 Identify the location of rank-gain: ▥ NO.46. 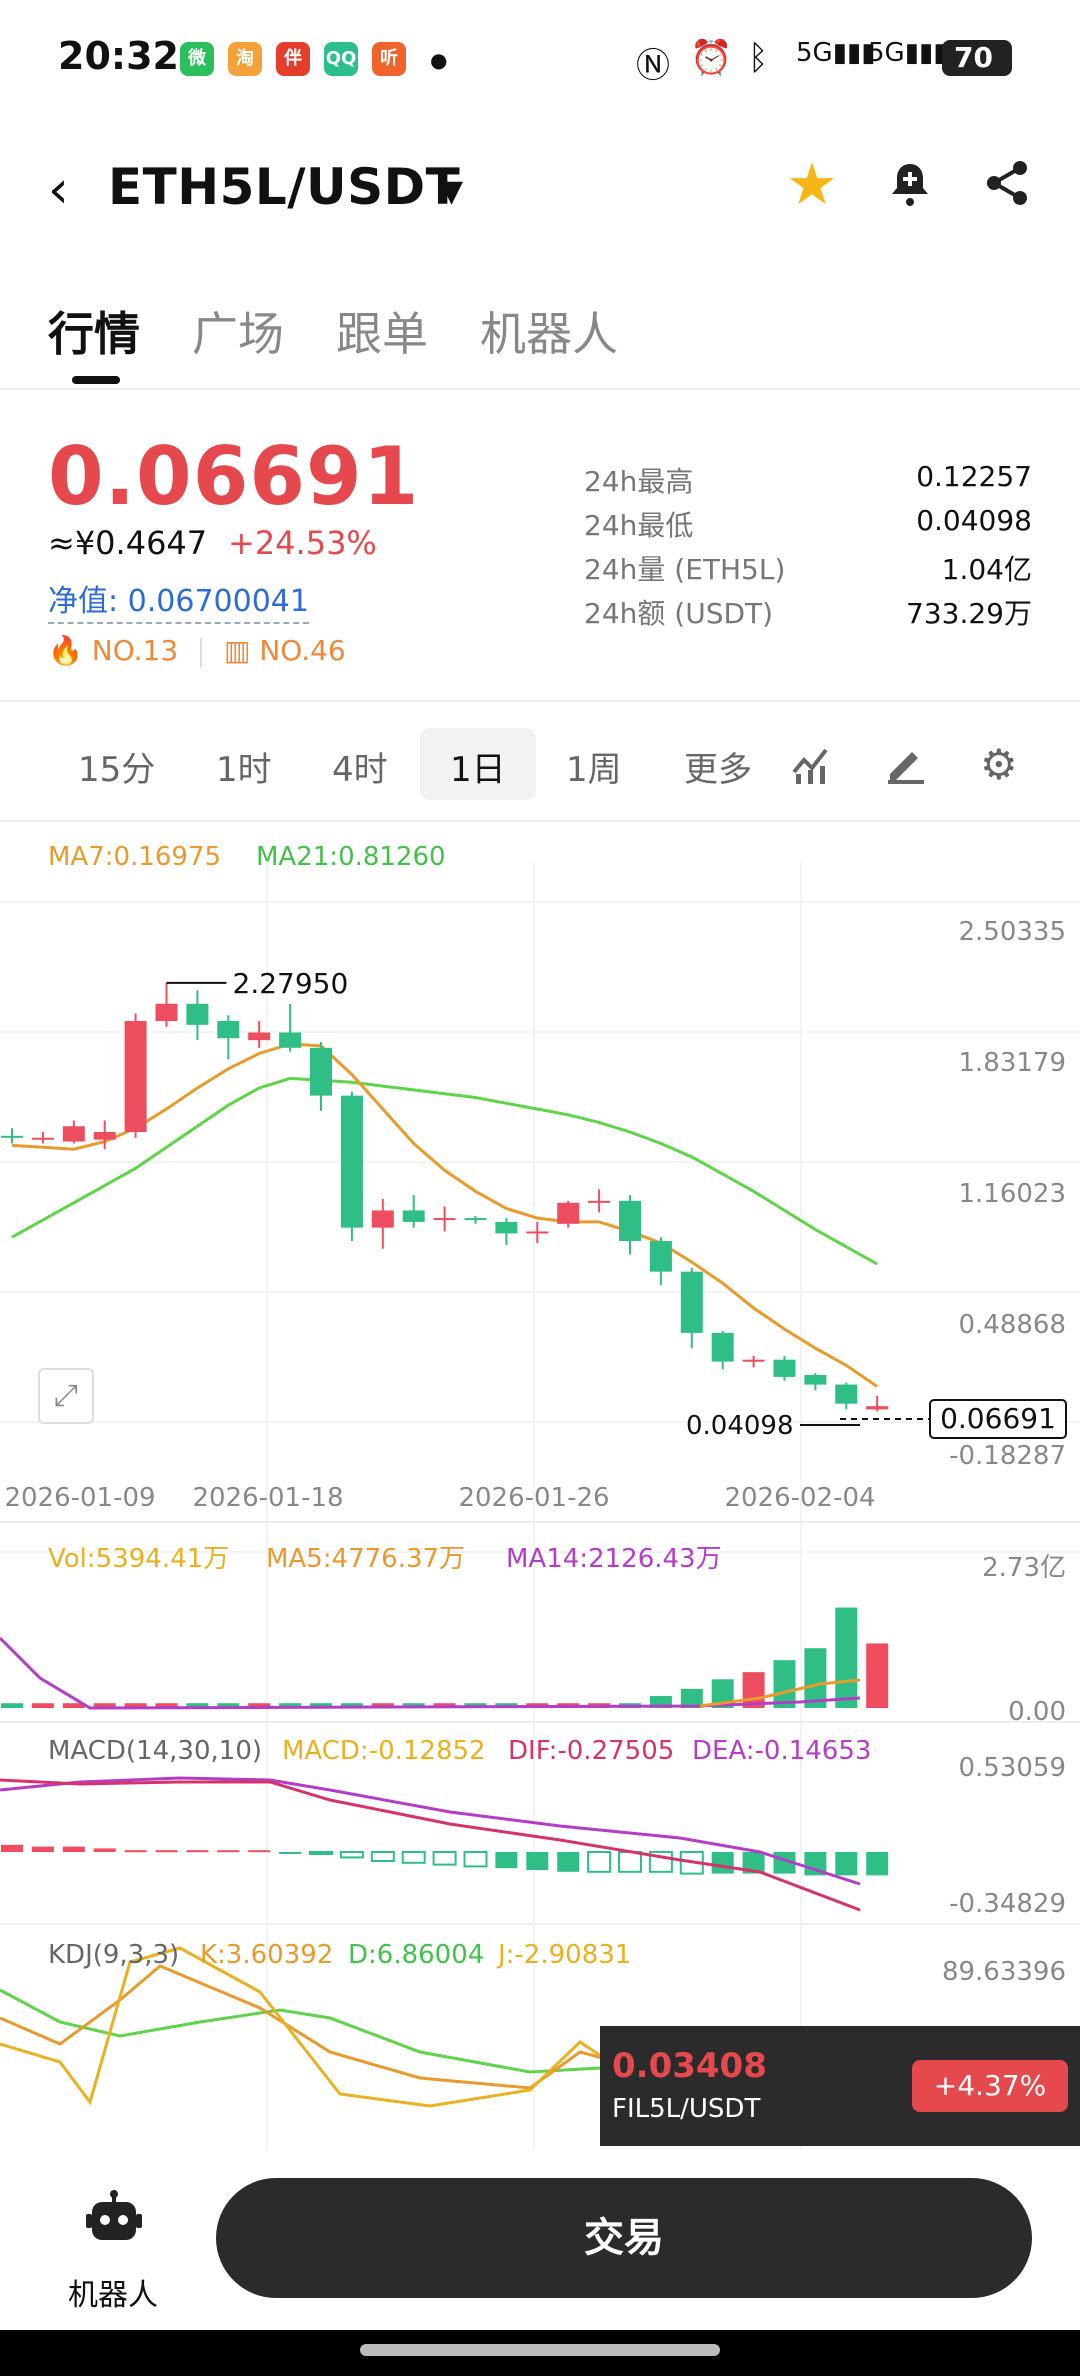
(285, 650).